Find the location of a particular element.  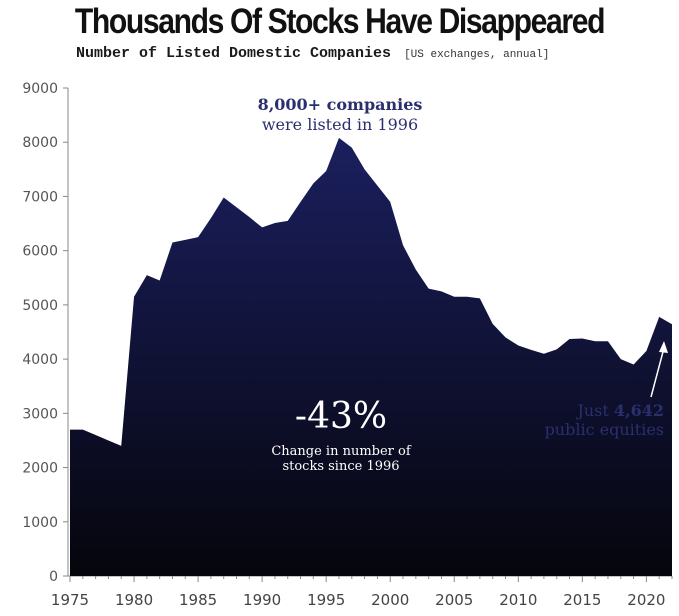

latest-prefix: Just is located at coordinates (592, 410).